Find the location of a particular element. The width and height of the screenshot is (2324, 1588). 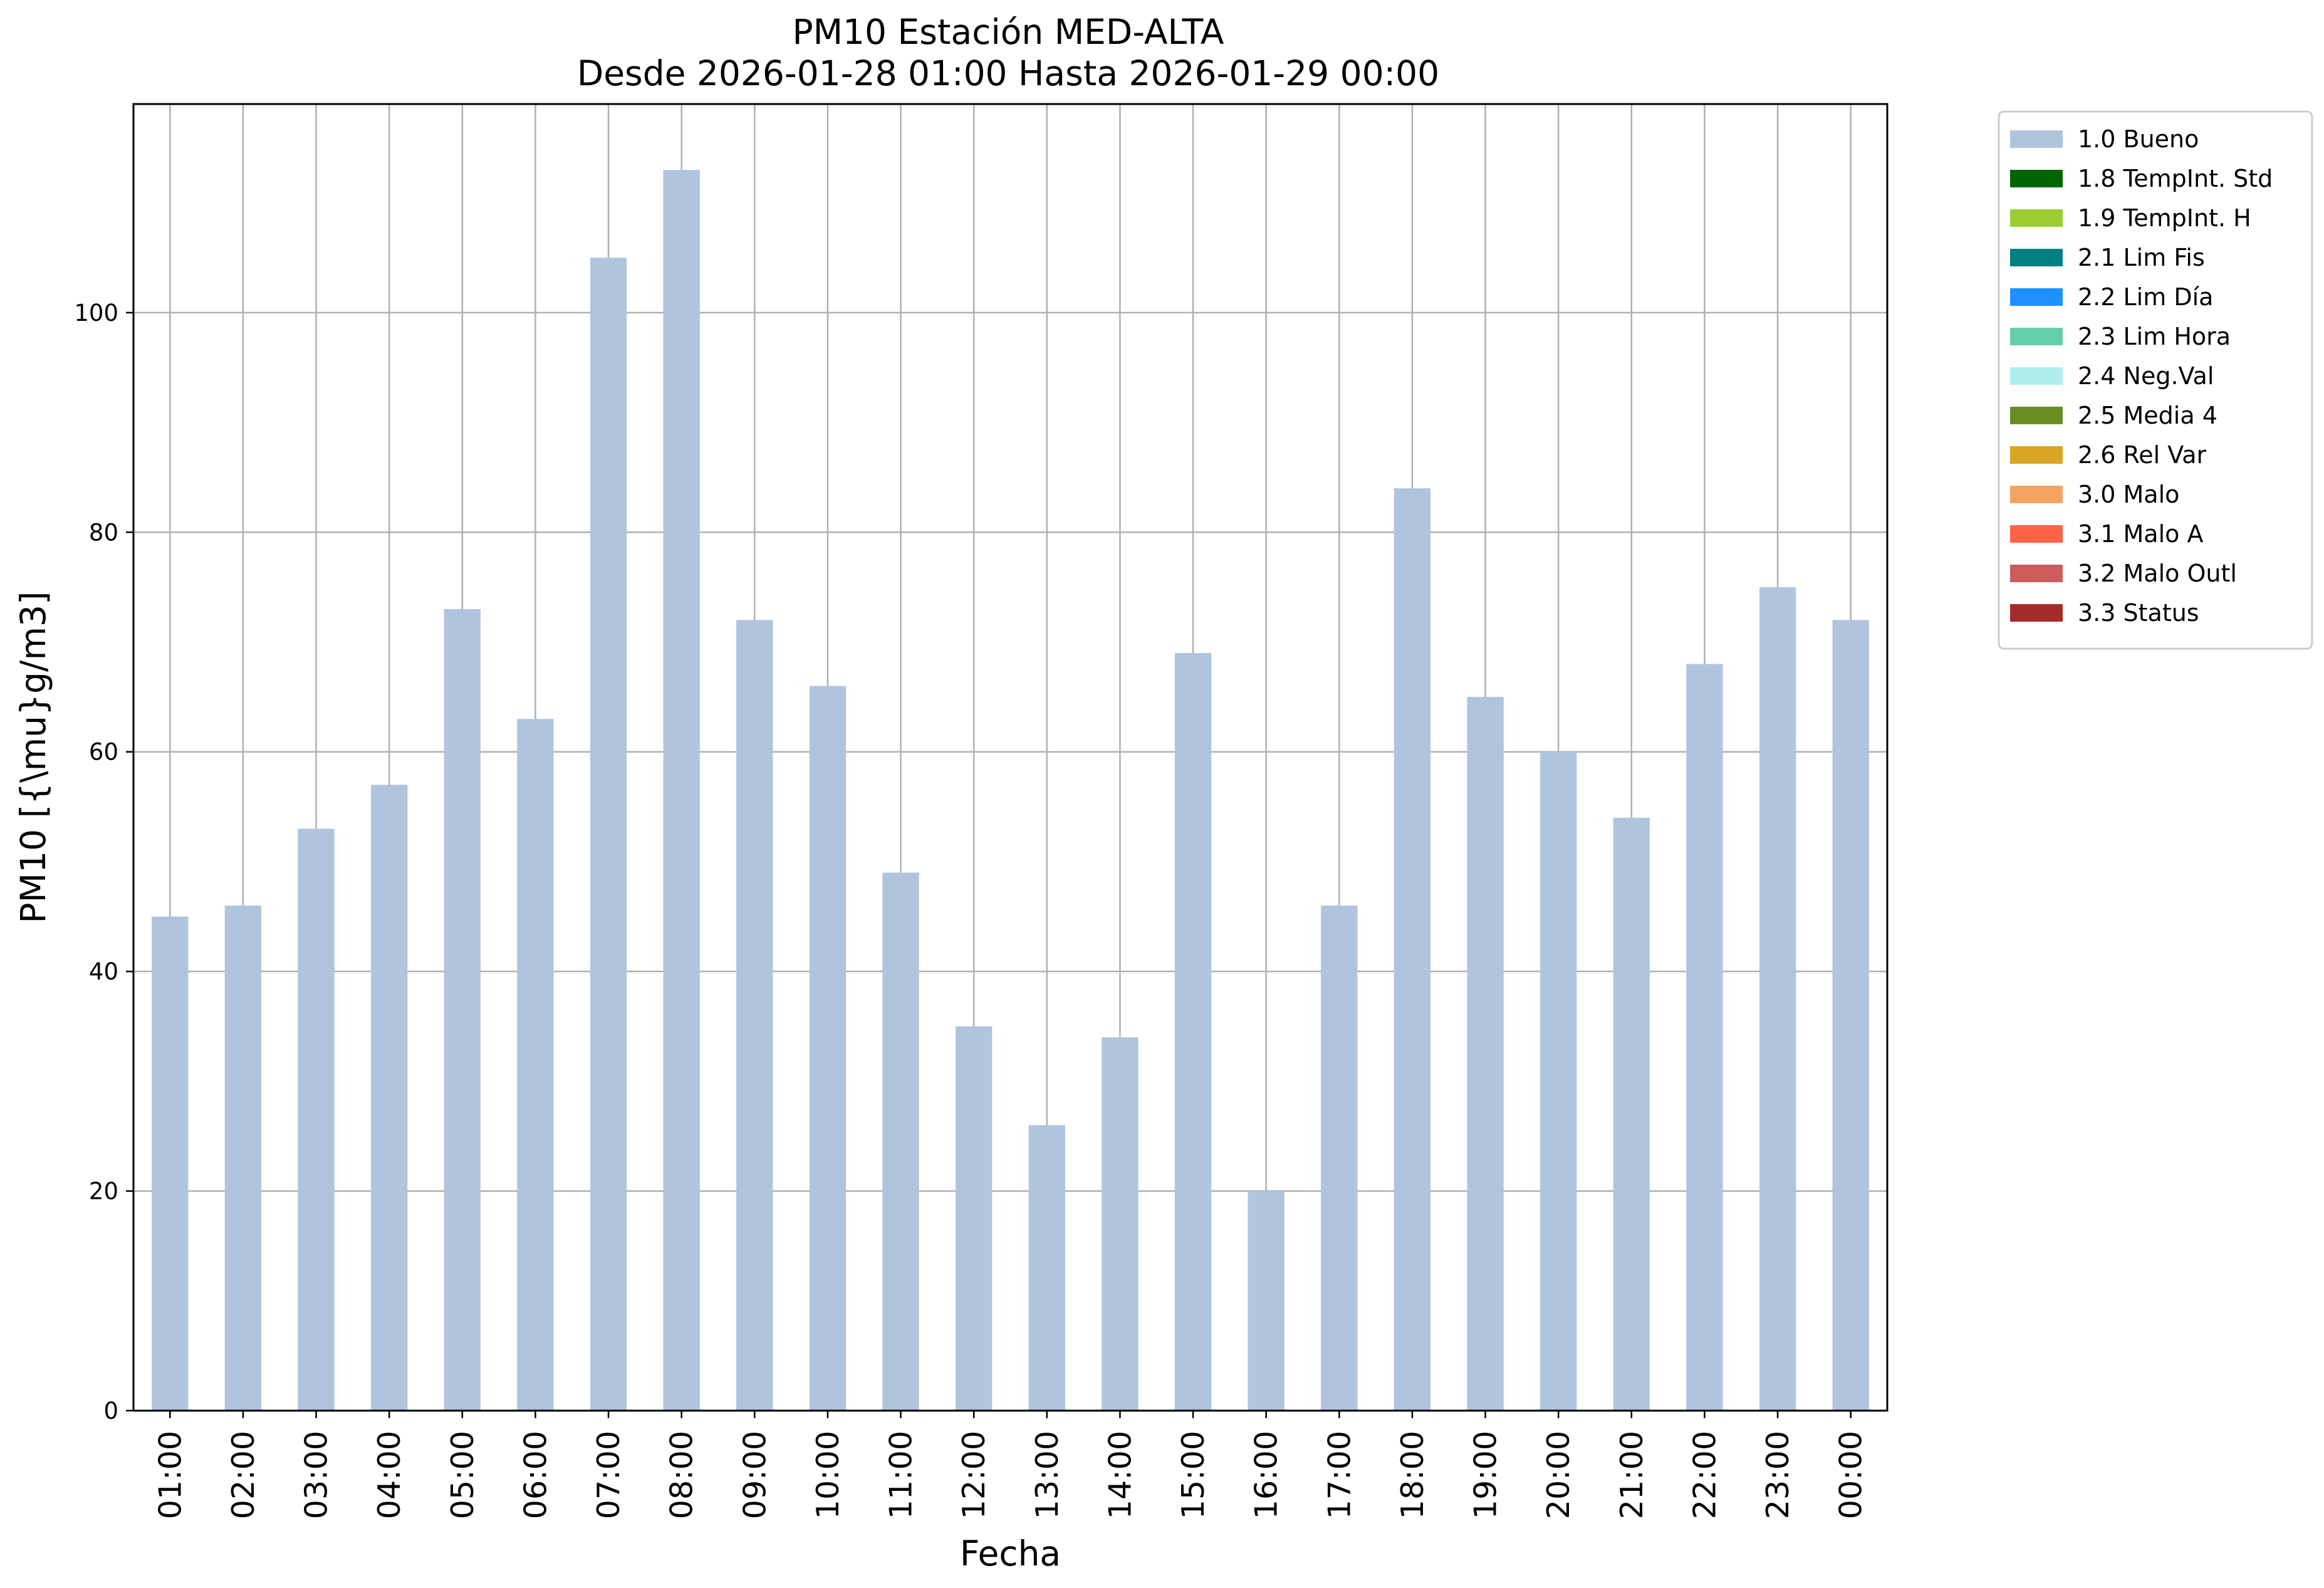

legend-label: 3.1 Malo A is located at coordinates (2140, 534).